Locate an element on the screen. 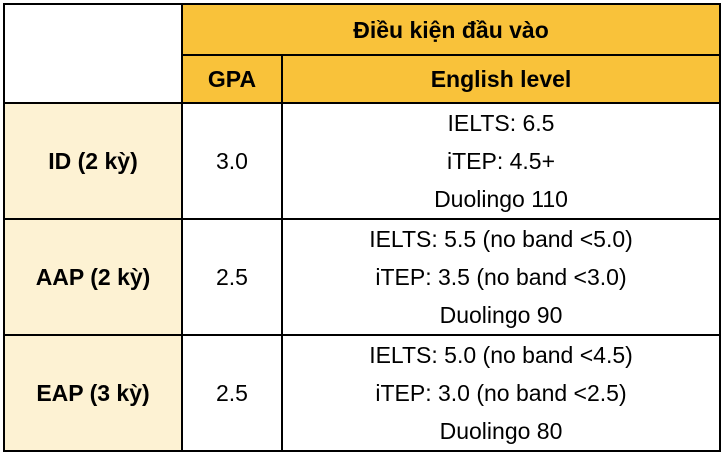 Image resolution: width=724 pixels, height=466 pixels. english-requirement-line: Duolingo 110 is located at coordinates (501, 199).